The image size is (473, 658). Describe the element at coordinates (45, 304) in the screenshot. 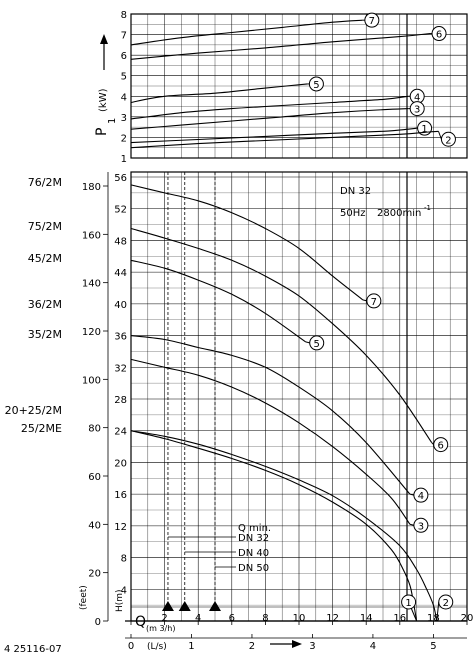

I see `model-label: 36/2M` at that location.